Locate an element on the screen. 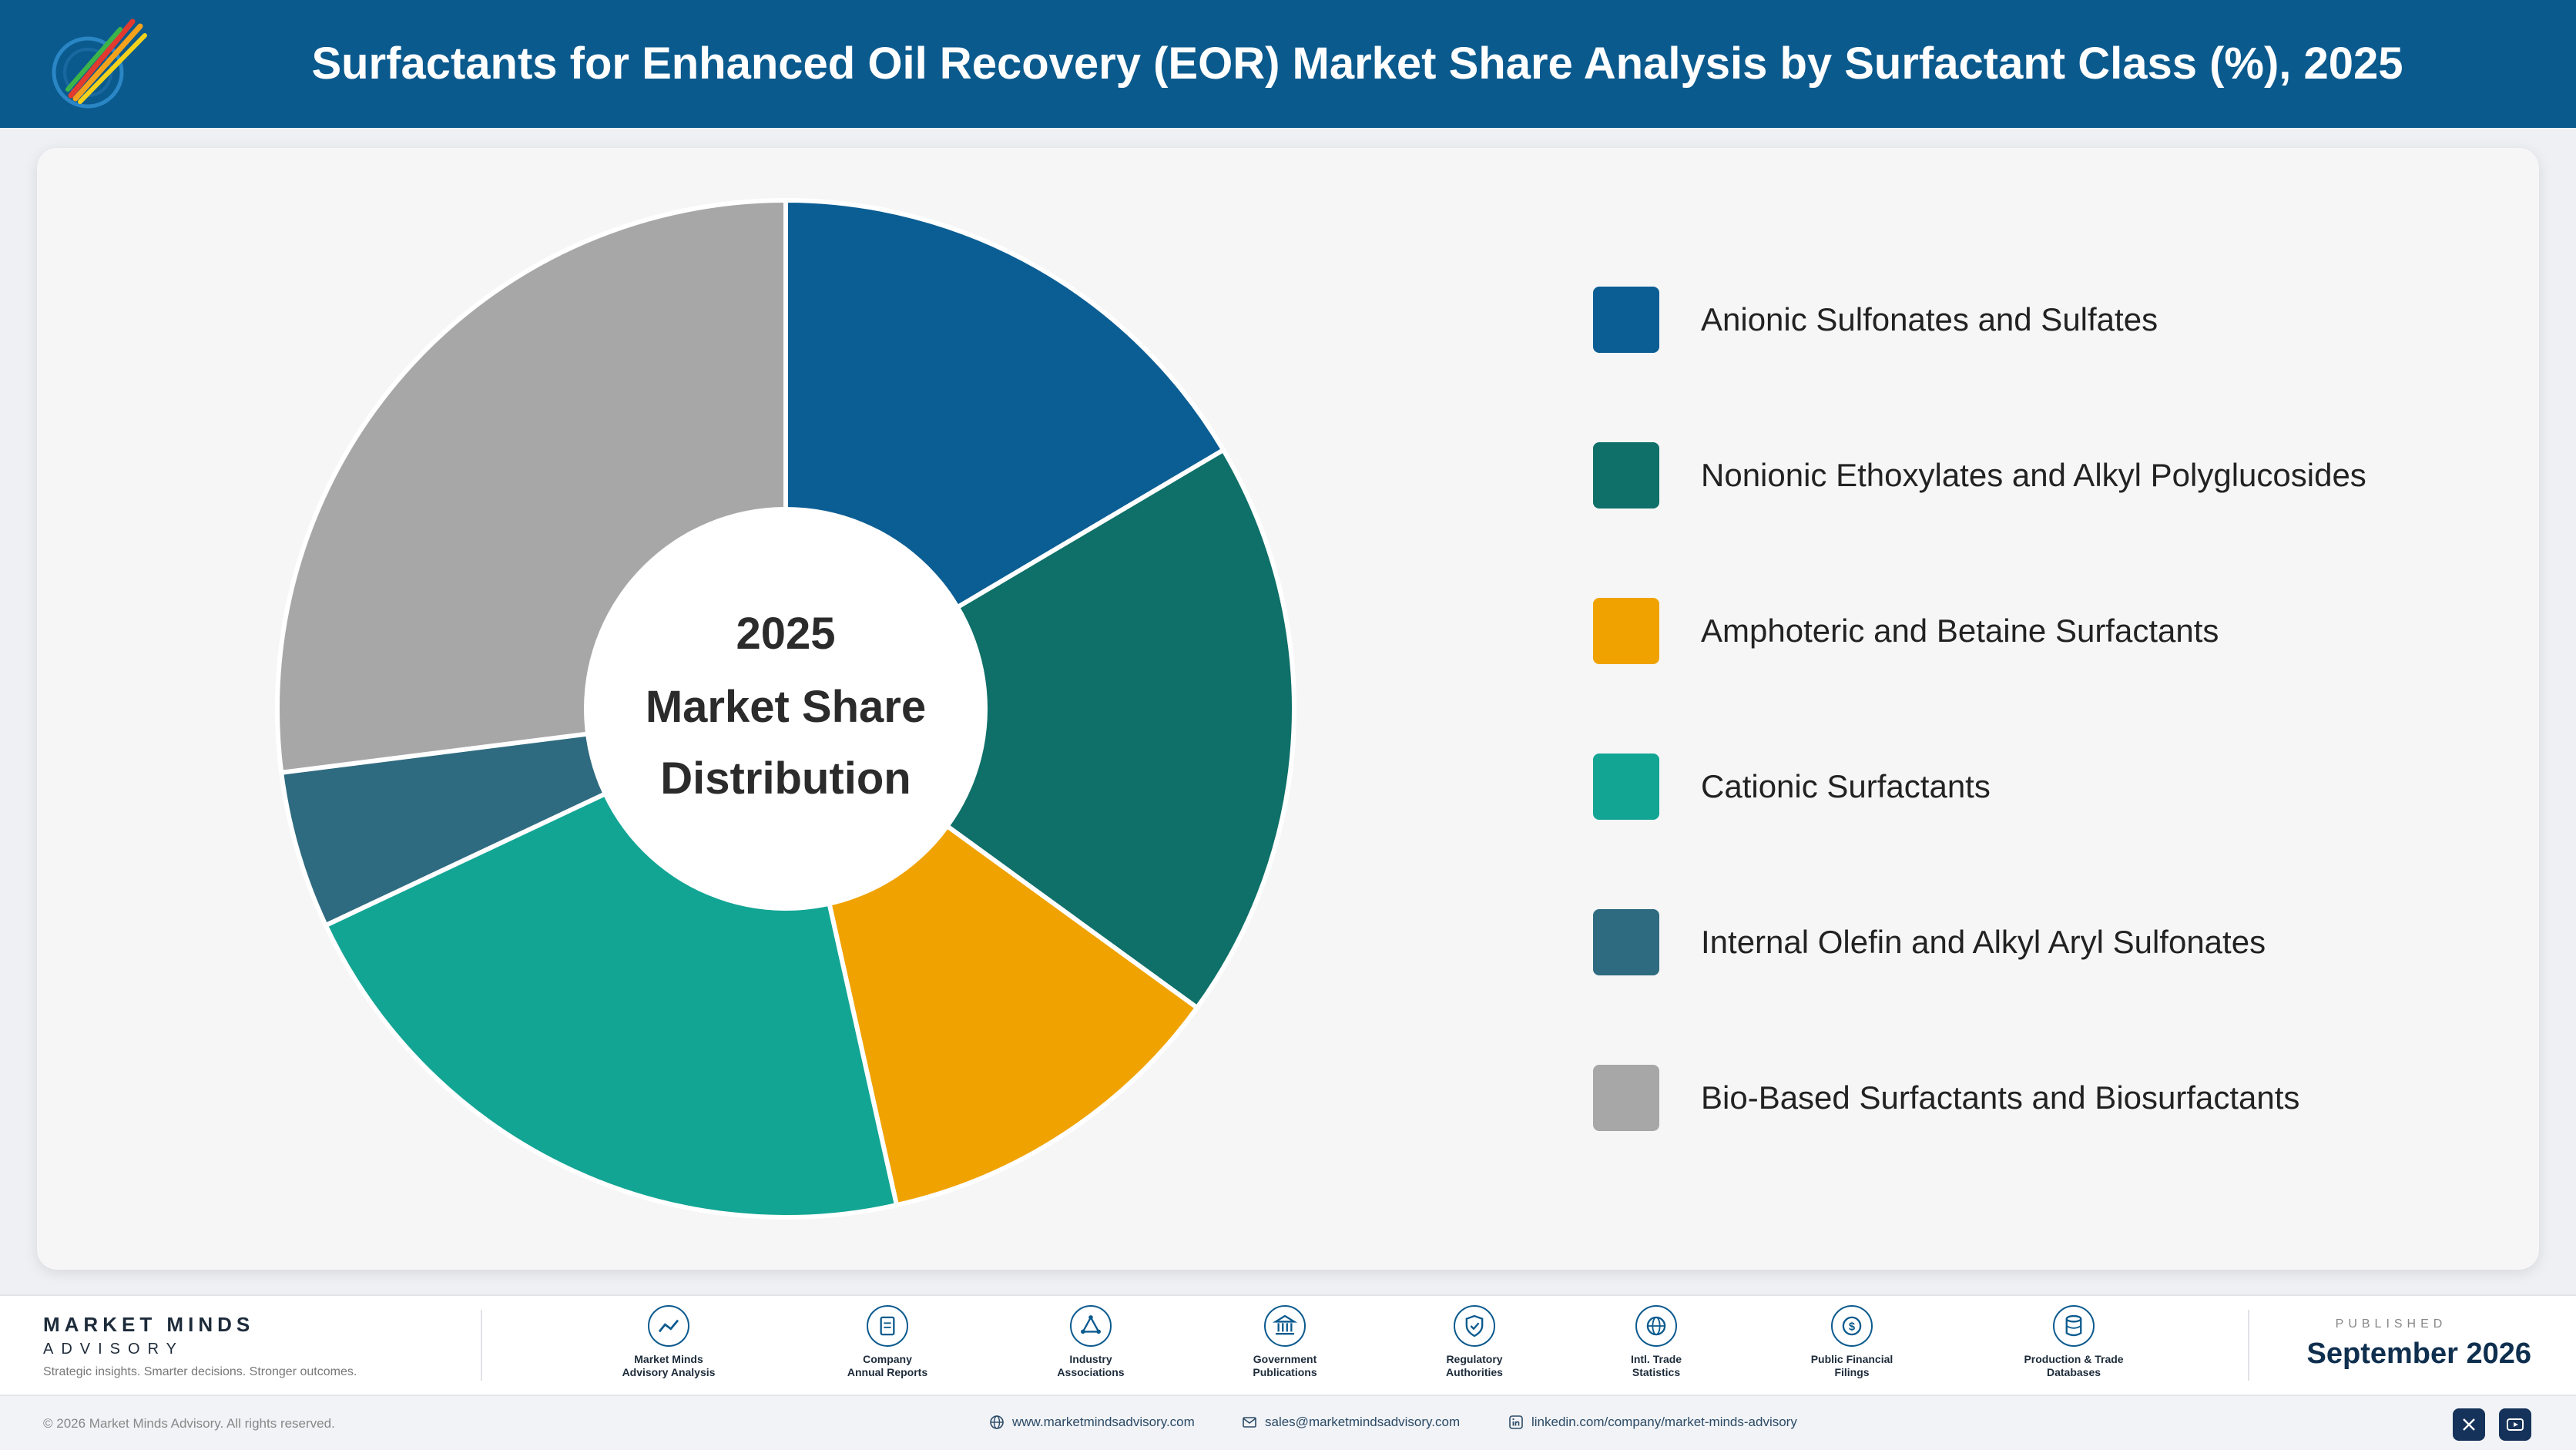 The image size is (2576, 1450). data-source-item: Regulatory Authorities is located at coordinates (1474, 1342).